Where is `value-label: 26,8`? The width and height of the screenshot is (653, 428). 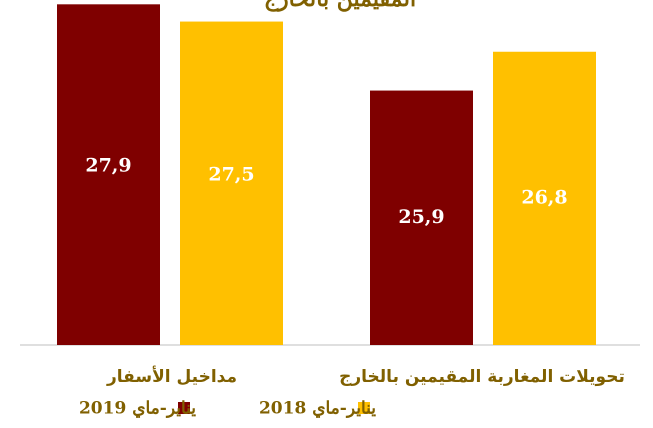 value-label: 26,8 is located at coordinates (544, 197).